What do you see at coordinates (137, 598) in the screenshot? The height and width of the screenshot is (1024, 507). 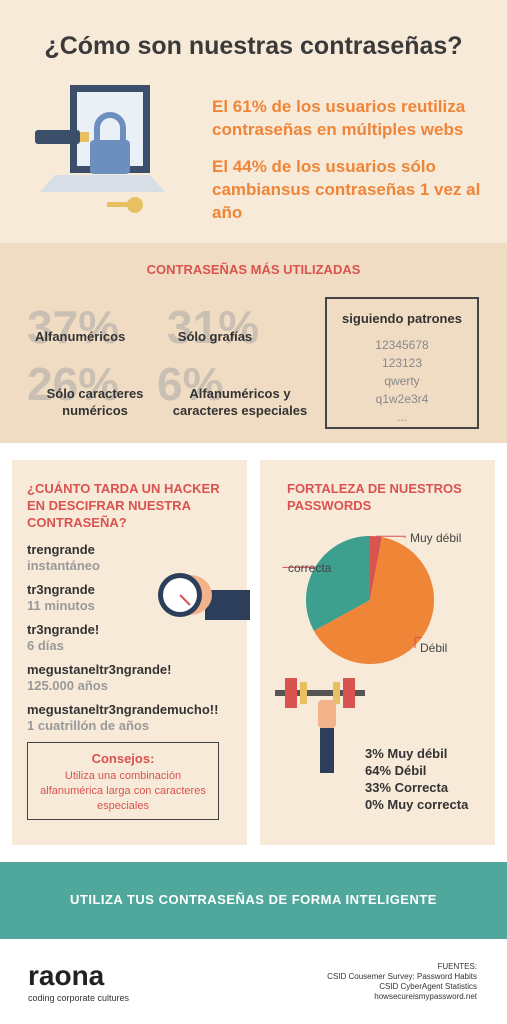 I see `hacker-row: tr3ngrande 11 minutos` at bounding box center [137, 598].